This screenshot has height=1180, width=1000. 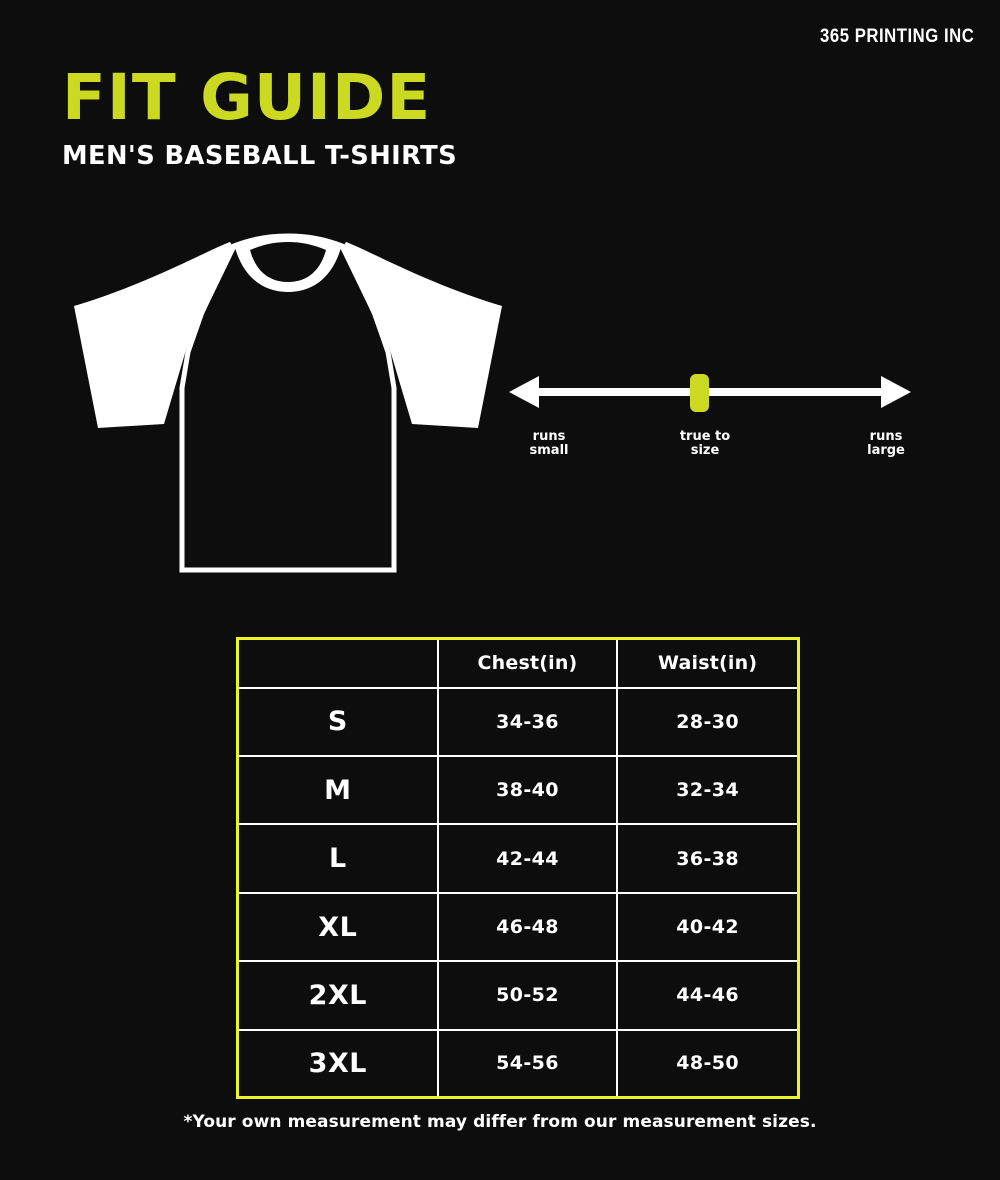 I want to click on scale-label-runs-large-line2: large, so click(x=886, y=450).